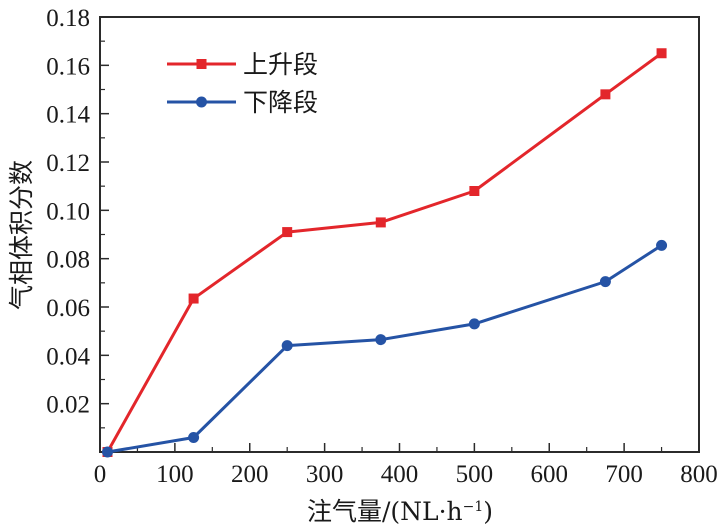  Describe the element at coordinates (201, 64) in the screenshot. I see `legend-marker-square` at that location.